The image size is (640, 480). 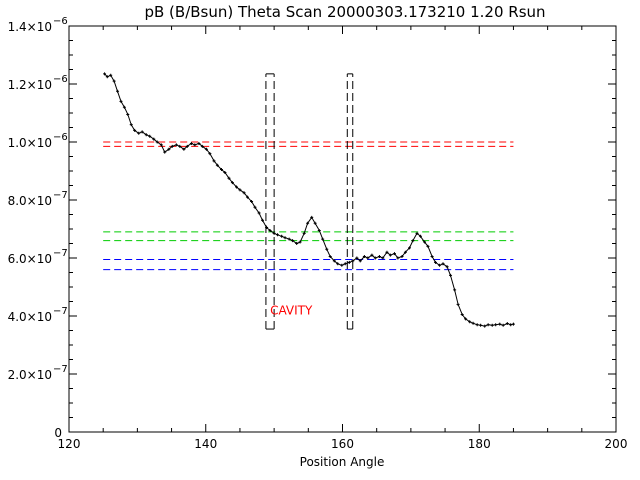 What do you see at coordinates (30, 201) in the screenshot?
I see `y-tick-label: 8.0×10` at bounding box center [30, 201].